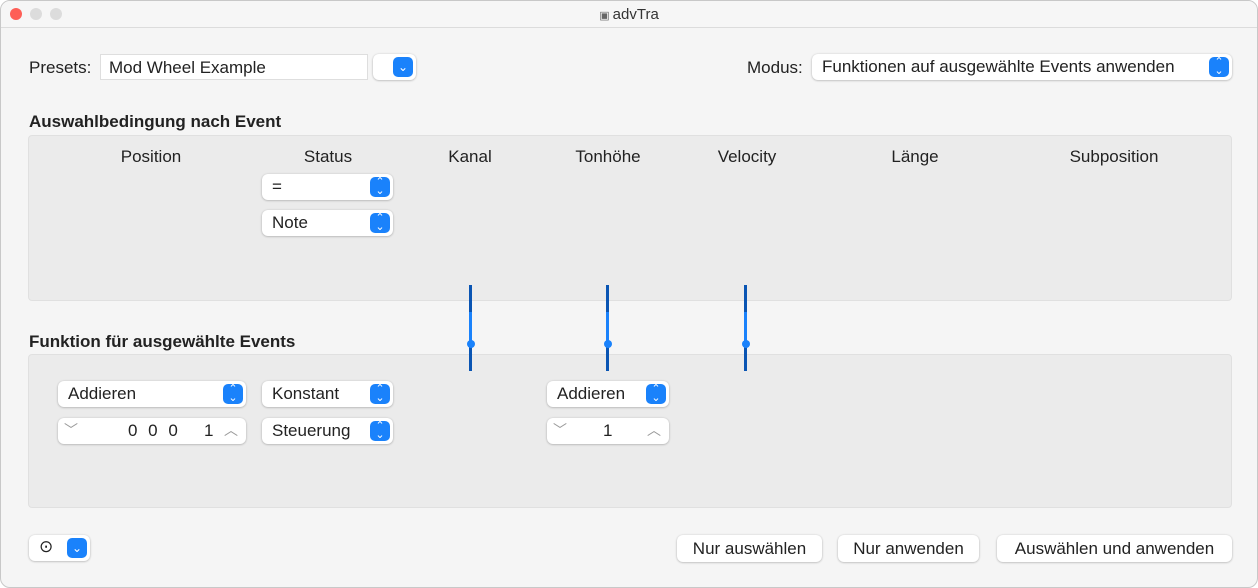 Image resolution: width=1258 pixels, height=588 pixels. What do you see at coordinates (162, 341) in the screenshot?
I see `function-heading: Funktion für ausgewählte Events` at bounding box center [162, 341].